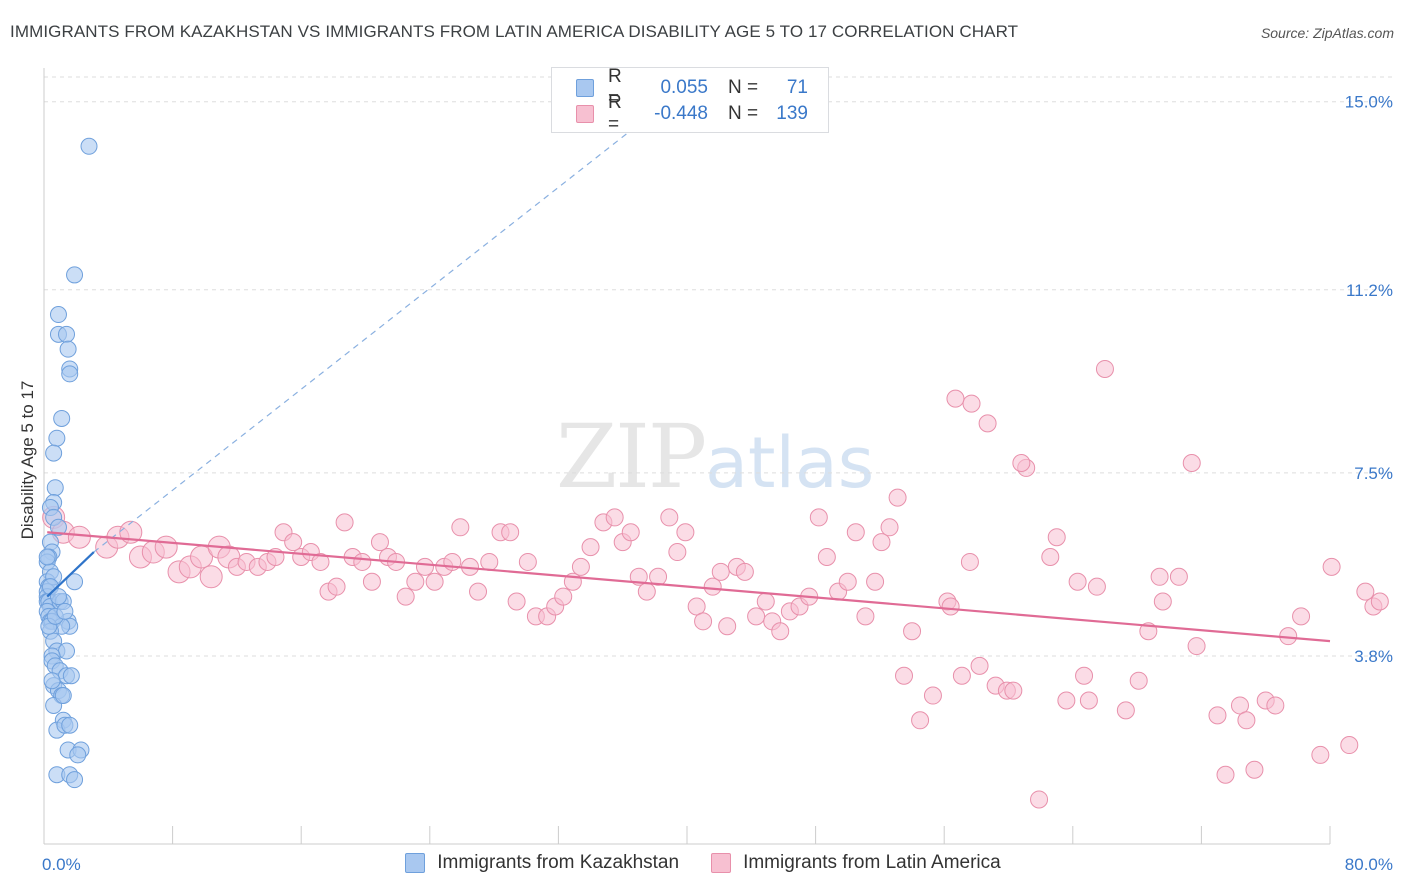 This screenshot has width=1406, height=892. What do you see at coordinates (790, 463) in the screenshot?
I see `watermark-atlas: atlas` at bounding box center [790, 463].